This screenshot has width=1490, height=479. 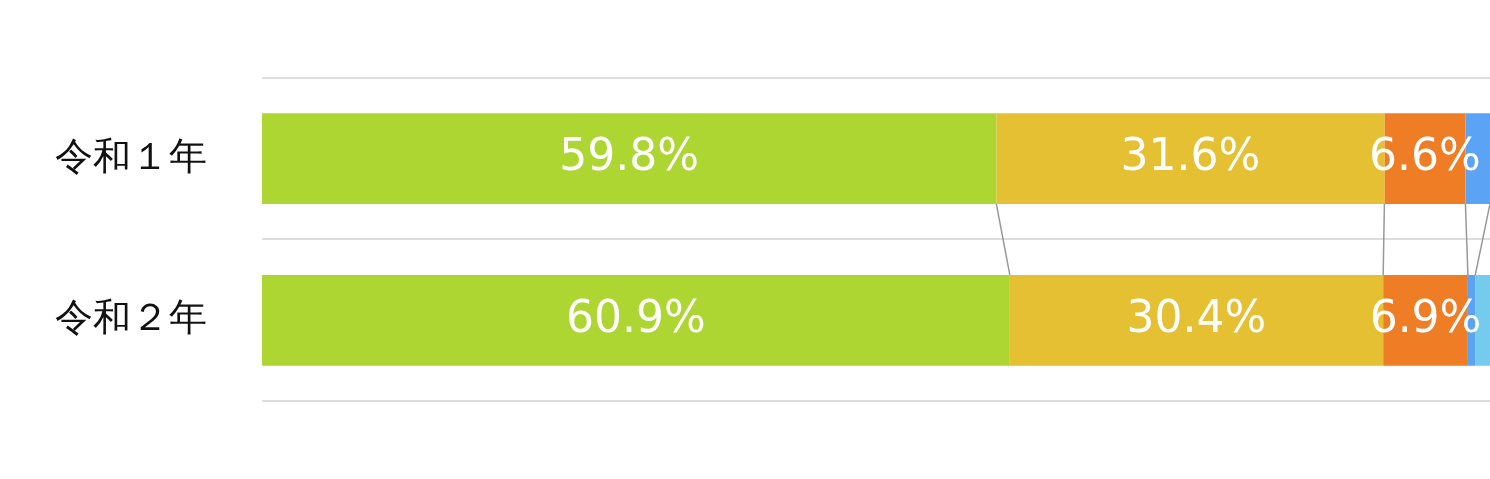 What do you see at coordinates (1190, 155) in the screenshot?
I see `data-label: 31.6%` at bounding box center [1190, 155].